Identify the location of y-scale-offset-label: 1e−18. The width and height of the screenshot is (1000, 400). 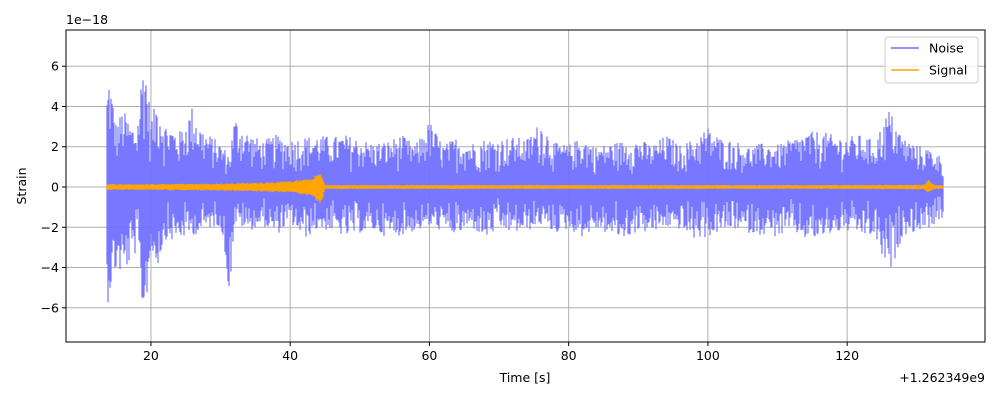
(87, 19).